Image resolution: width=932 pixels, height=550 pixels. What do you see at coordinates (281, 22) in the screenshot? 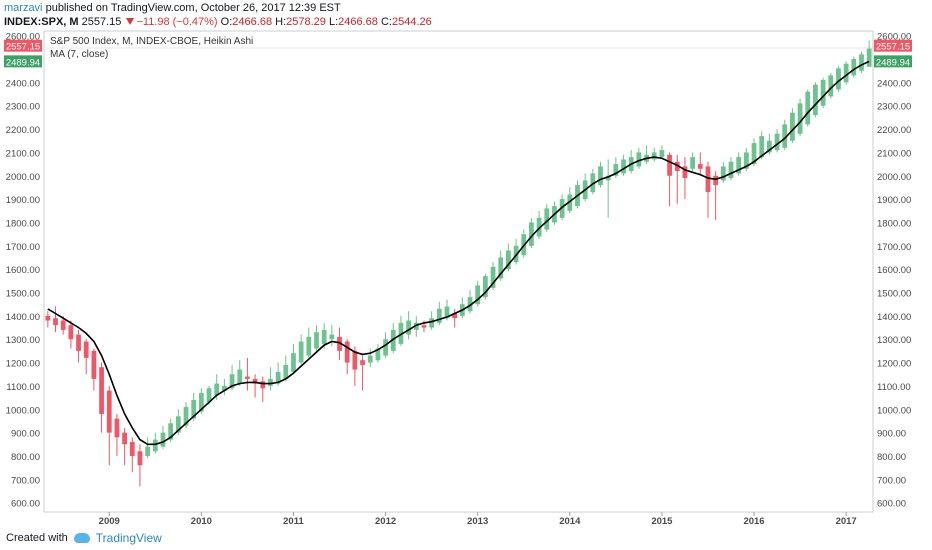
I see `high-label: H:` at bounding box center [281, 22].